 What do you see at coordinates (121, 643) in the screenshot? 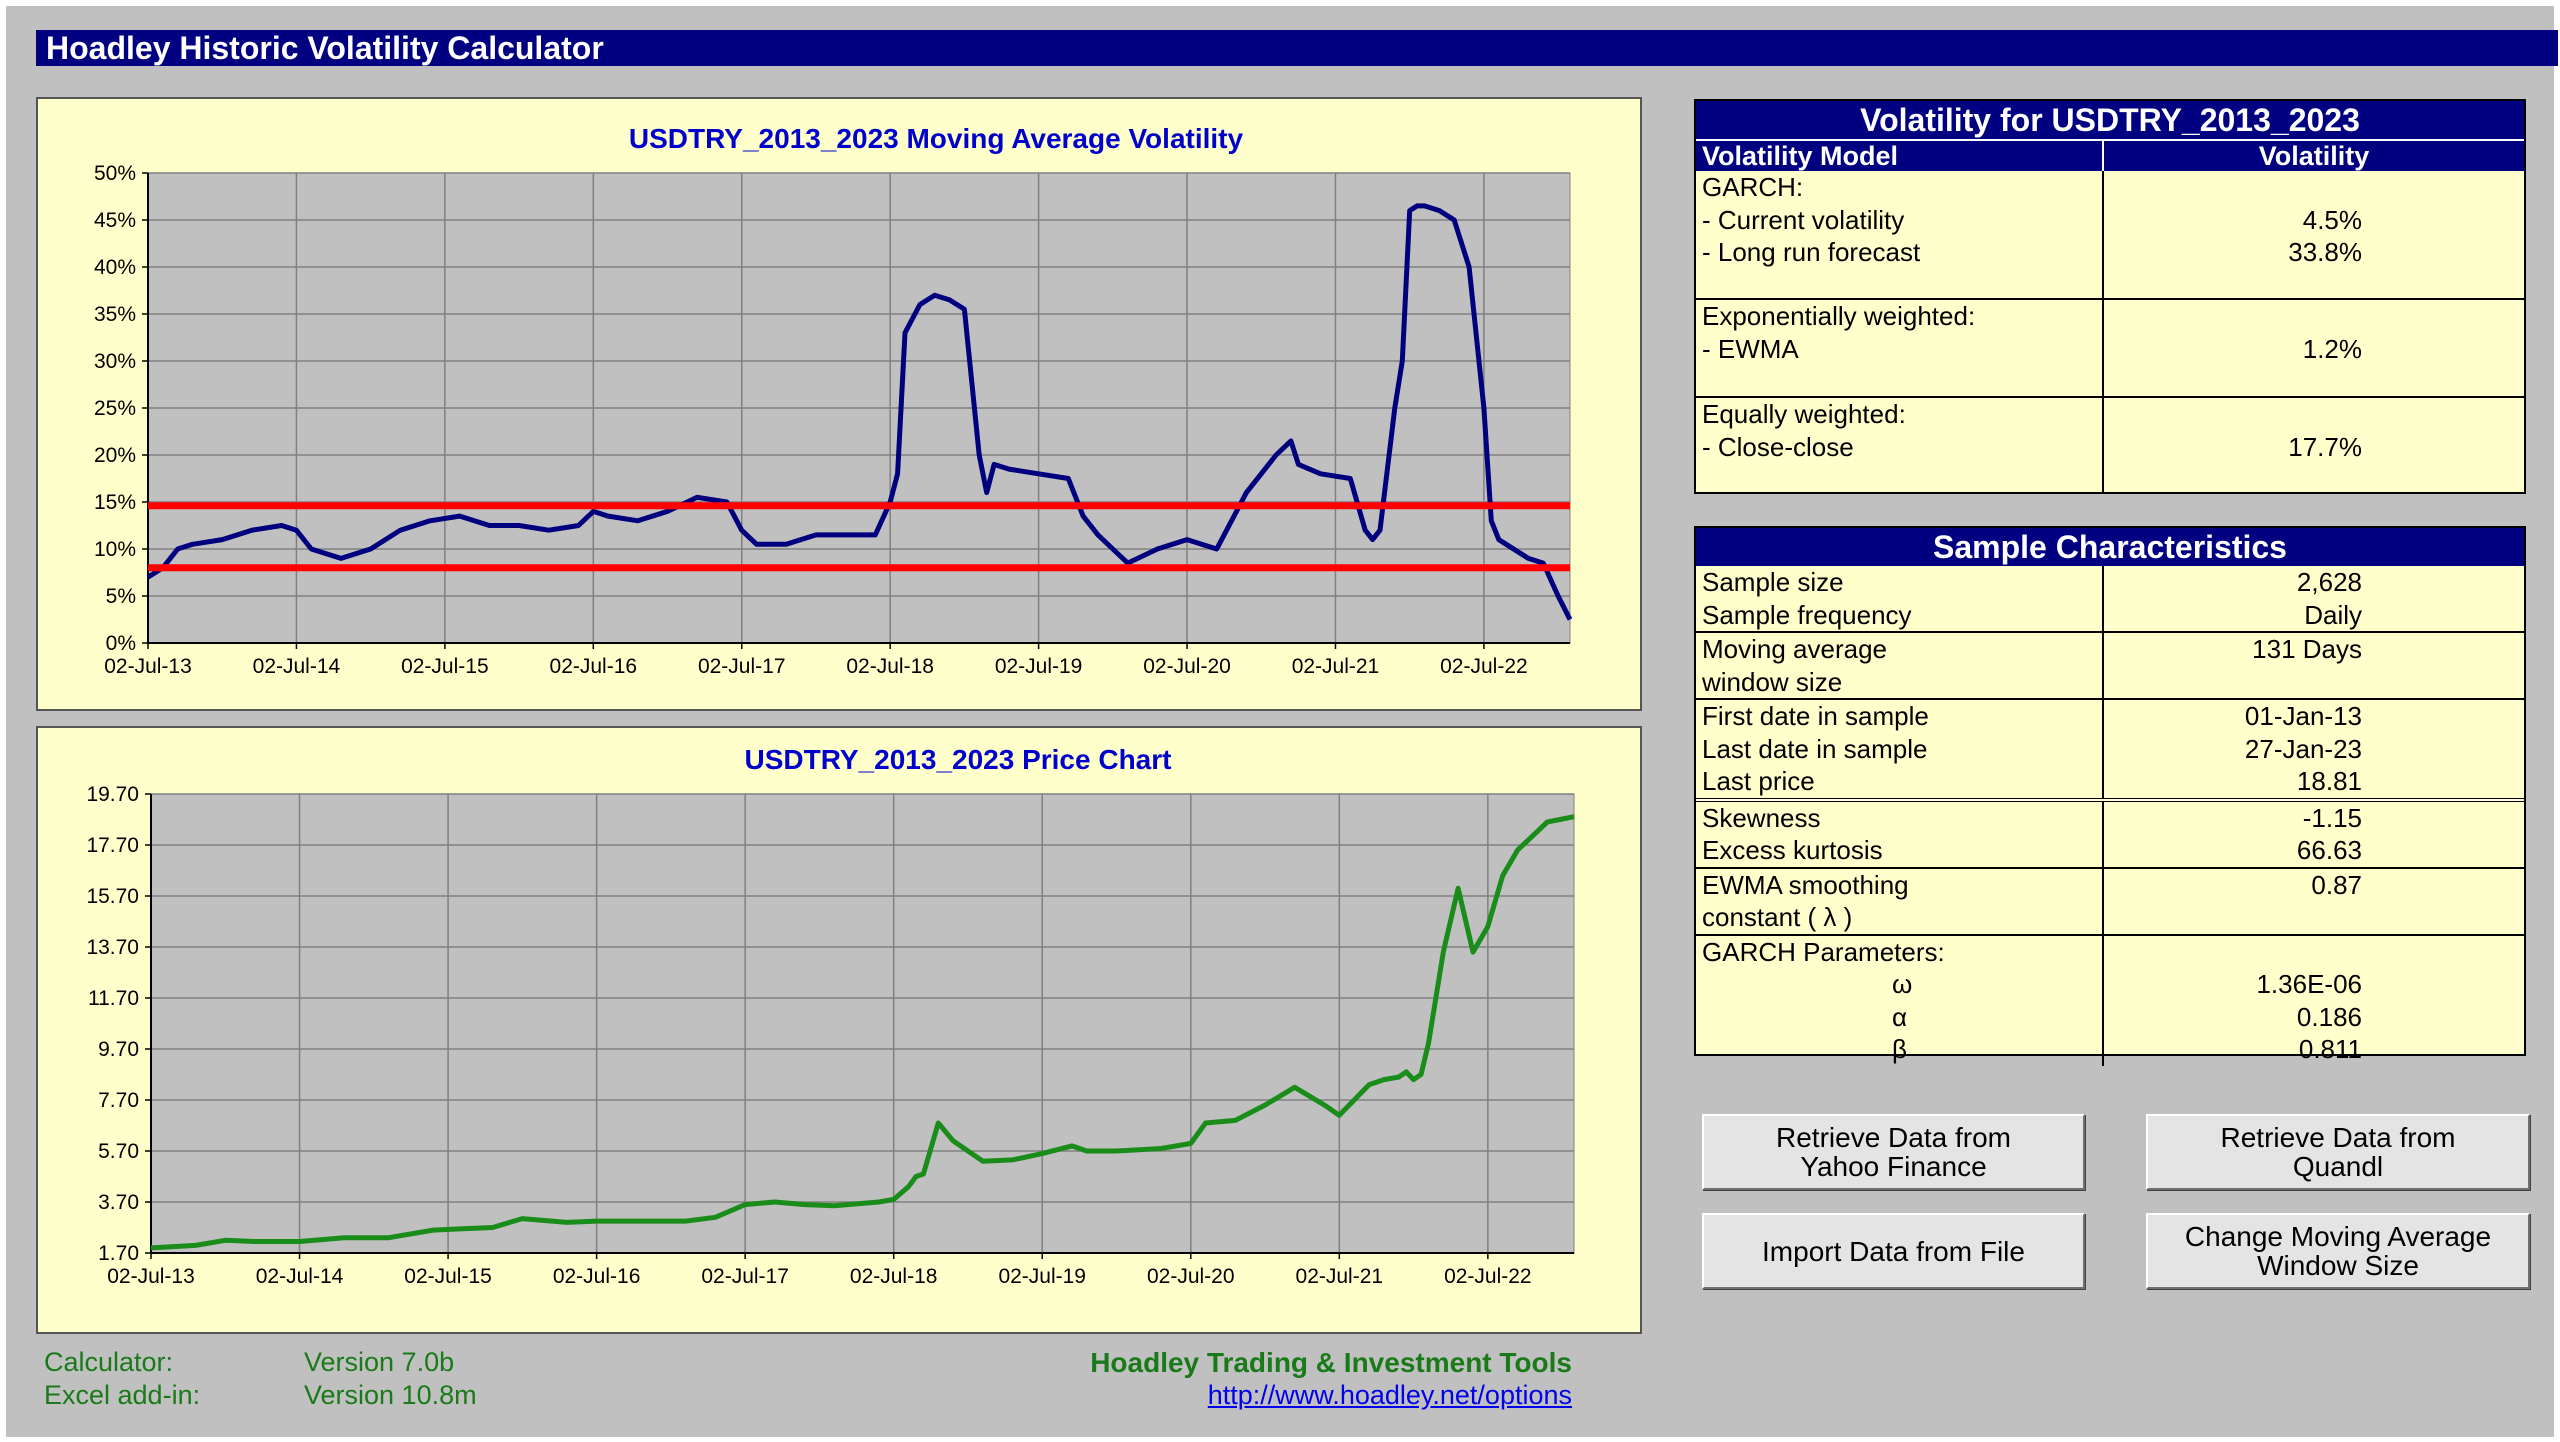
I see `y-tick-label: 0%` at bounding box center [121, 643].